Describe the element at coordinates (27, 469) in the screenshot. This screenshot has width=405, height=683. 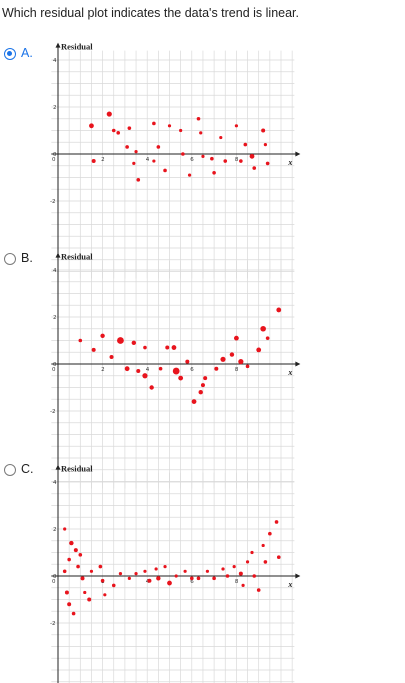
I see `option-c-label: C.` at that location.